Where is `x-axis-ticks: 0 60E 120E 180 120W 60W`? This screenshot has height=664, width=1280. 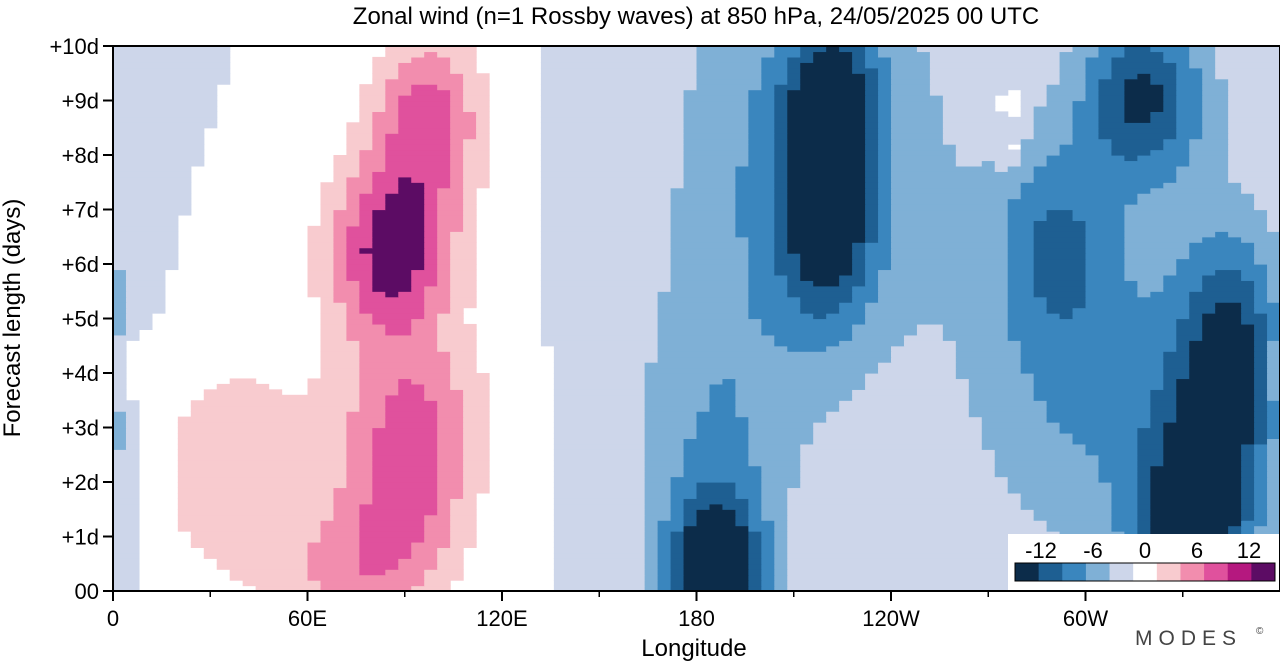
x-axis-ticks: 0 60E 120E 180 120W 60W is located at coordinates (645, 611).